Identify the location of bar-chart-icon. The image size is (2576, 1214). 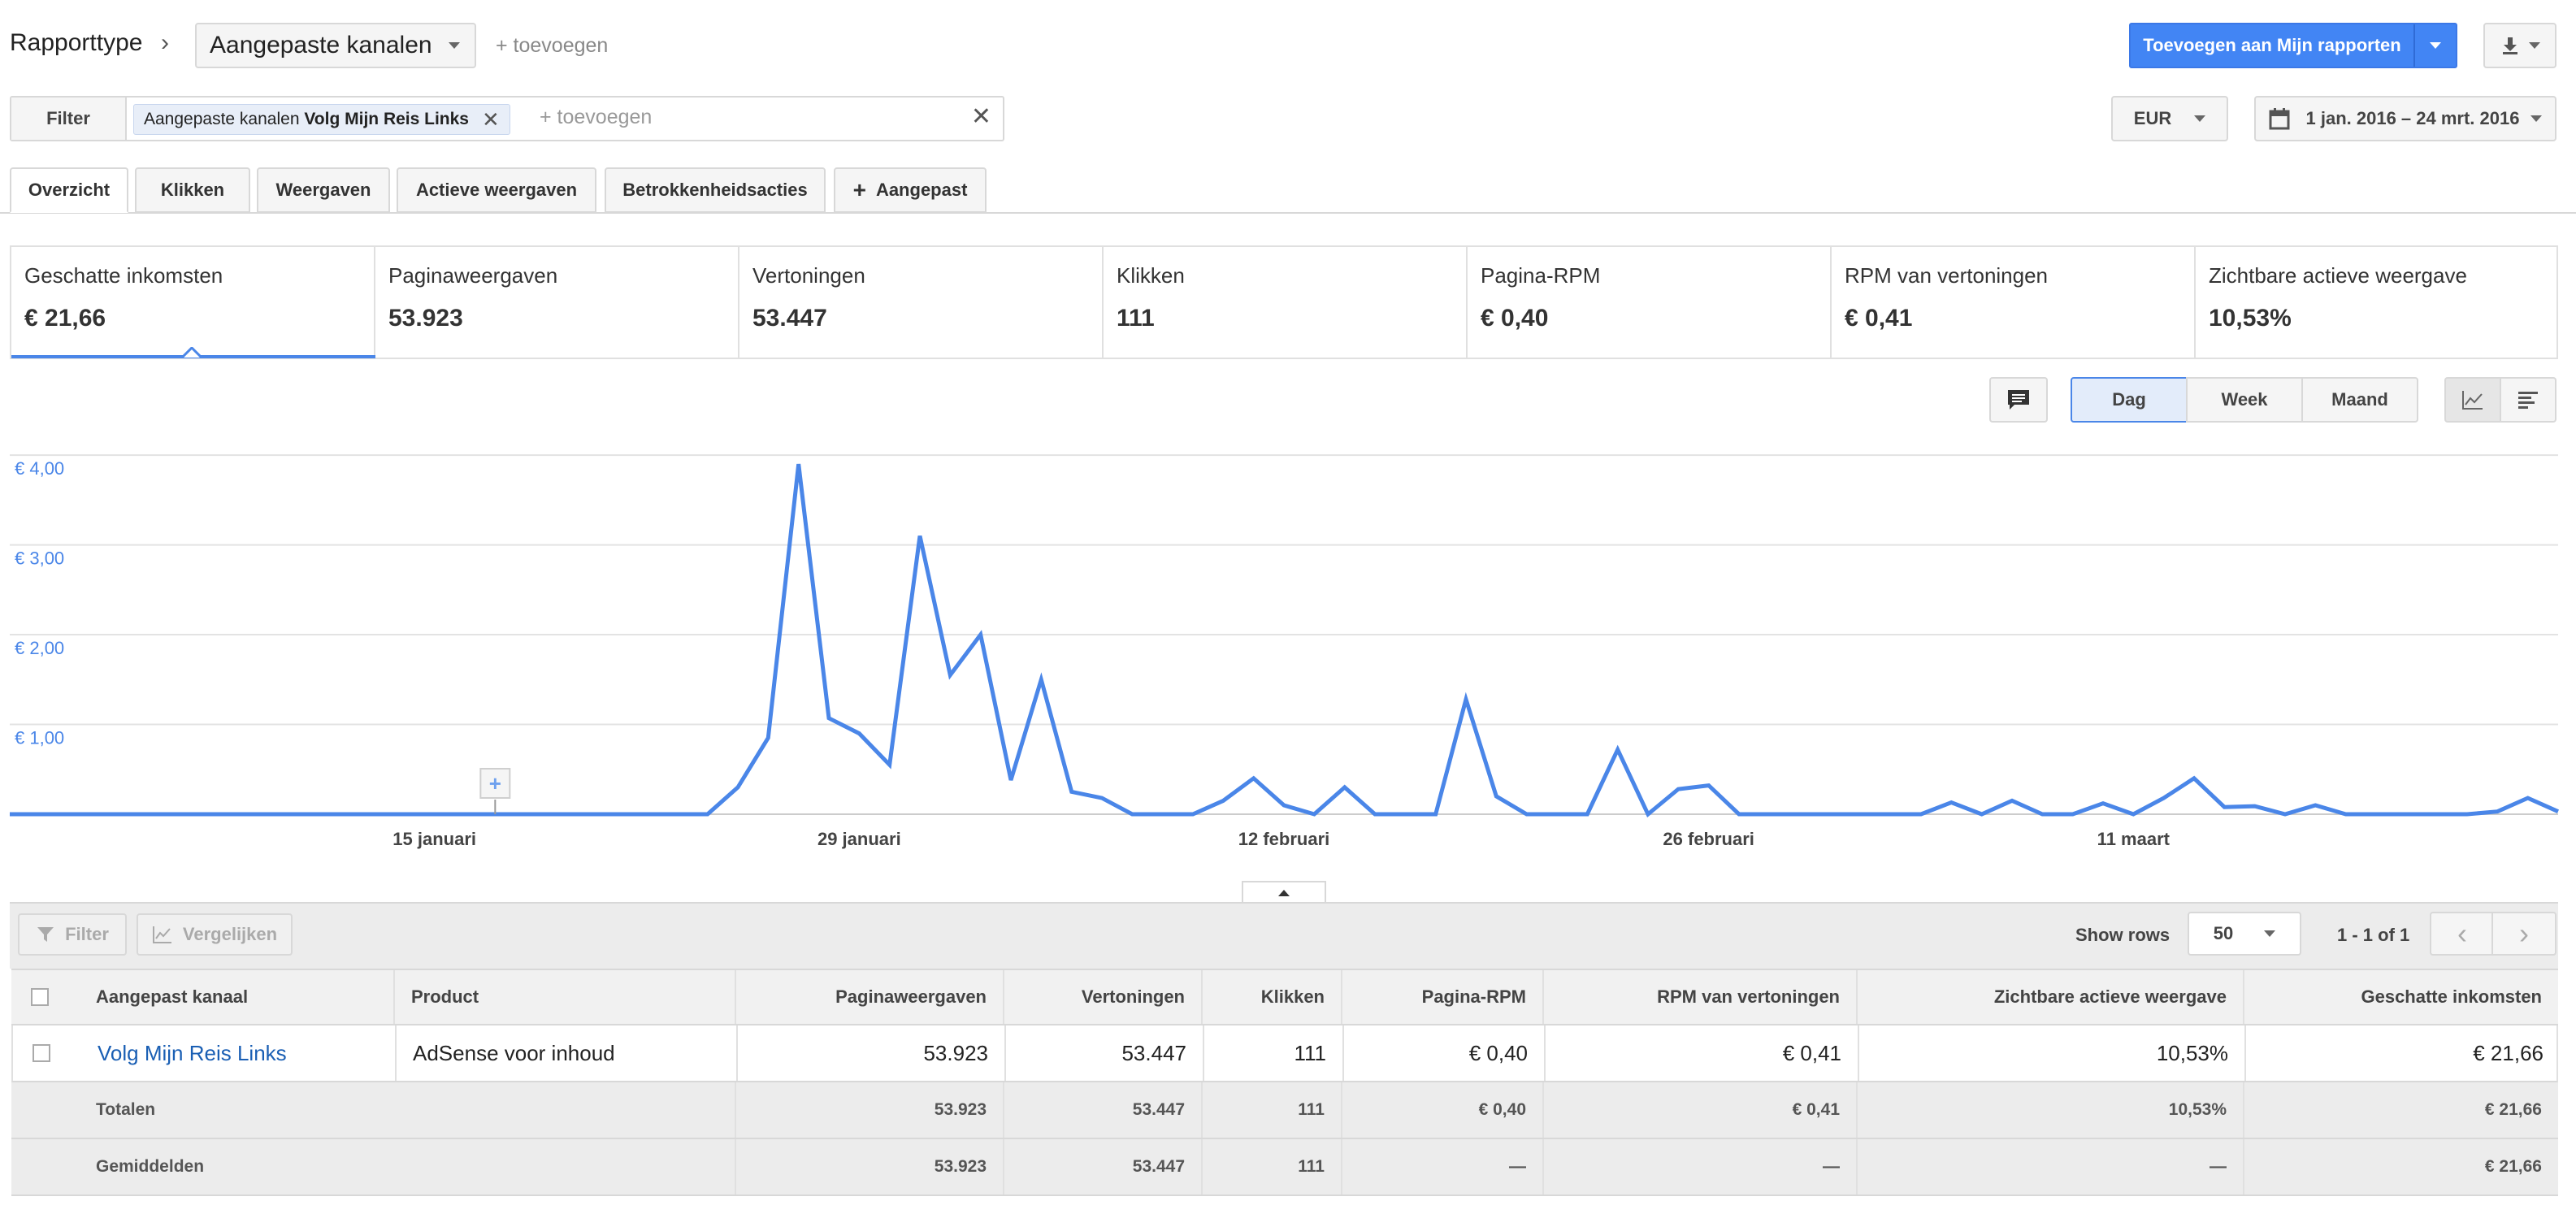
(2528, 400).